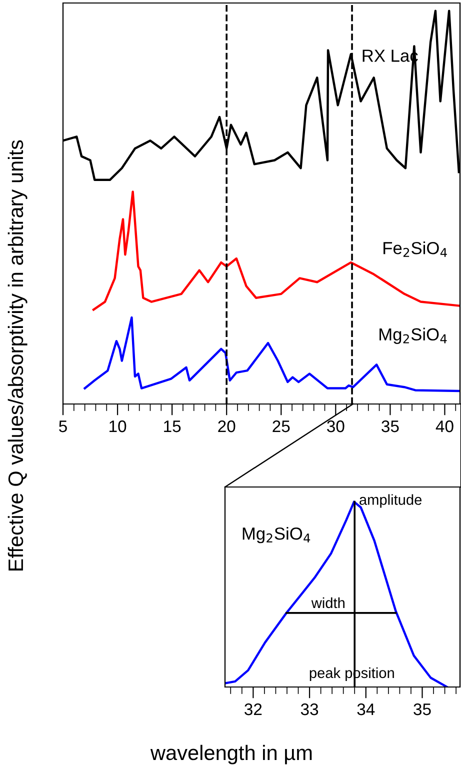  What do you see at coordinates (253, 709) in the screenshot?
I see `x-tick-label: 32` at bounding box center [253, 709].